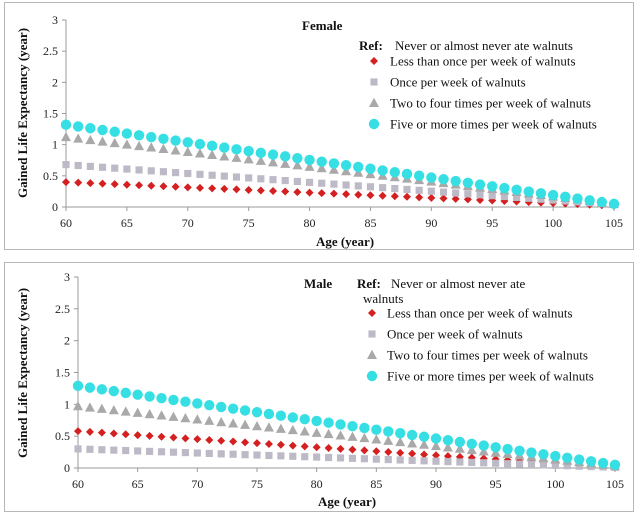 This screenshot has height=516, width=640. What do you see at coordinates (372, 313) in the screenshot?
I see `legend-marker-less-than-once` at bounding box center [372, 313].